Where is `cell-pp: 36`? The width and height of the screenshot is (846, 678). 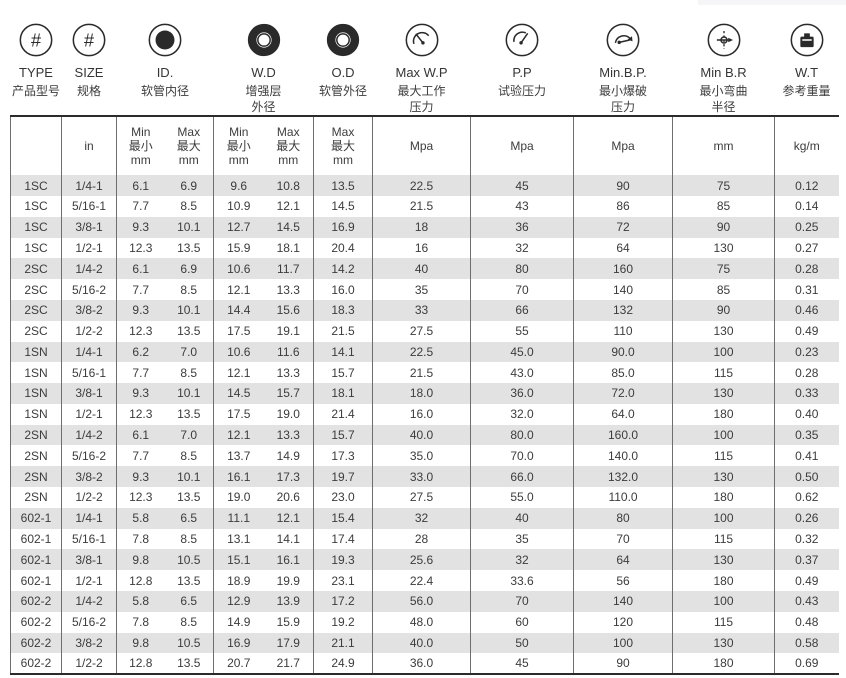 cell-pp: 36 is located at coordinates (522, 227).